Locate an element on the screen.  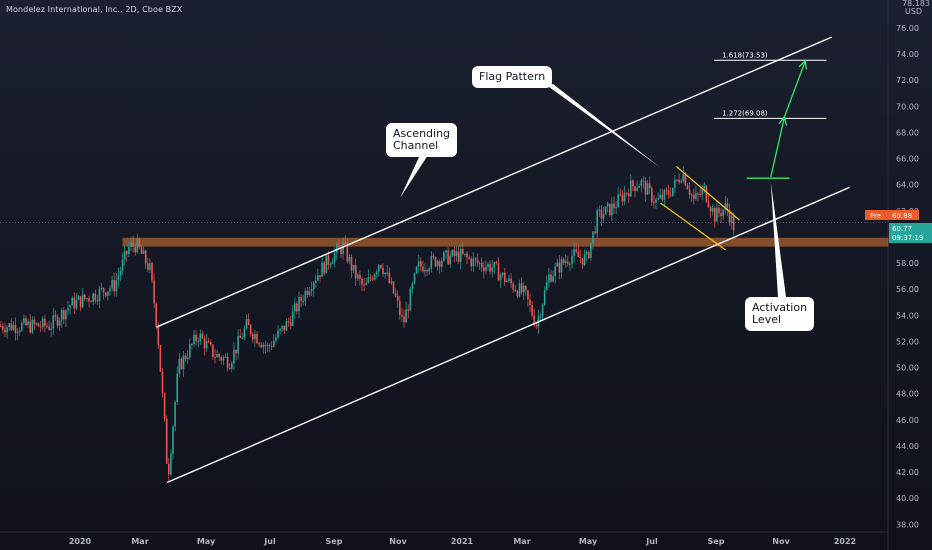
callout-activation-level-pointer is located at coordinates (778, 239).